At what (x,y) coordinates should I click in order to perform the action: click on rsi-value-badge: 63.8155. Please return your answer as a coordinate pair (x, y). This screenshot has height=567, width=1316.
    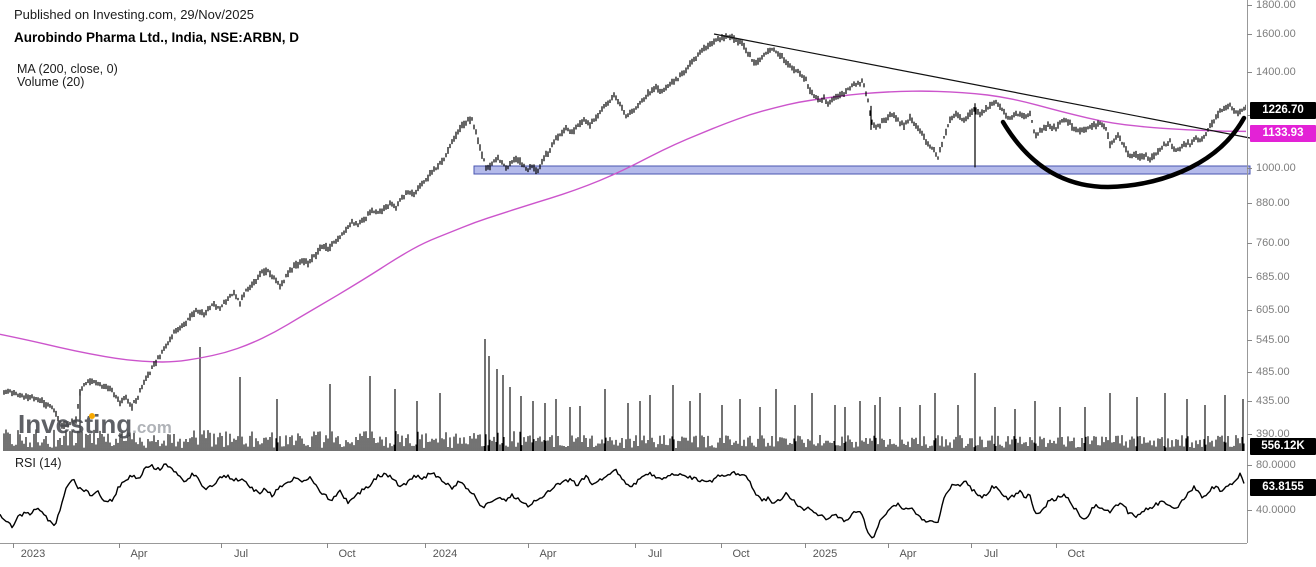
    Looking at the image, I should click on (1283, 487).